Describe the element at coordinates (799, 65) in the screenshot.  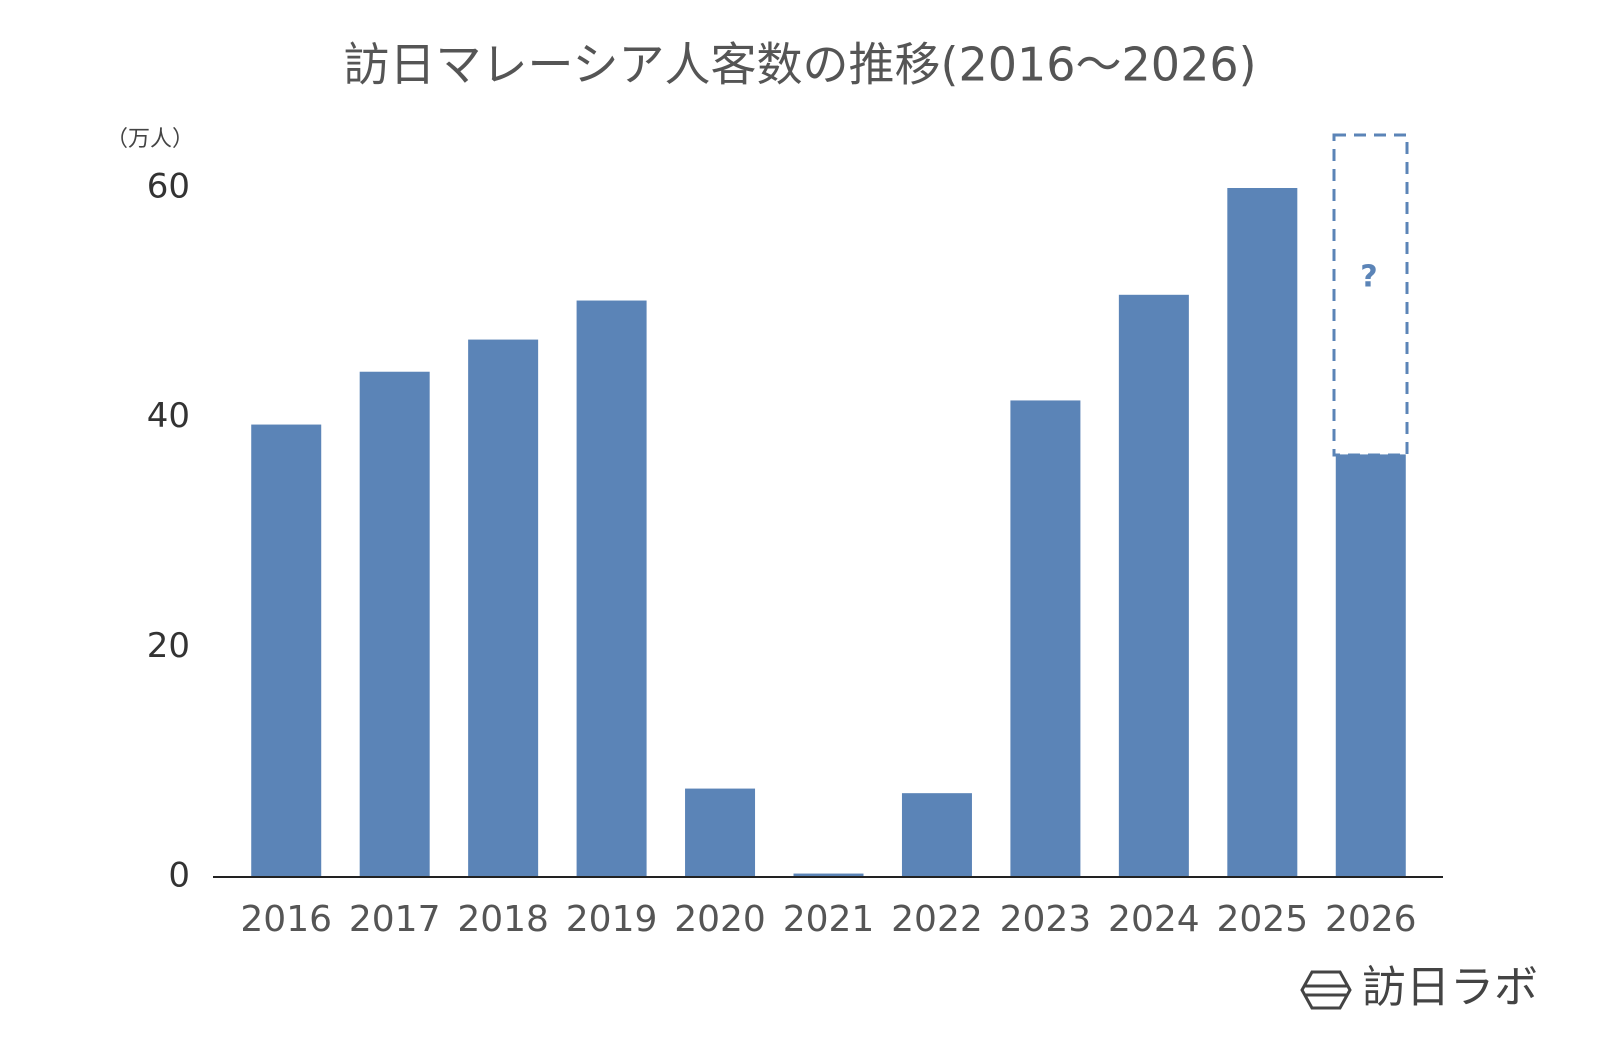
I see `chart-title: 訪日マレーシア人客数の推移(2016～2026)` at that location.